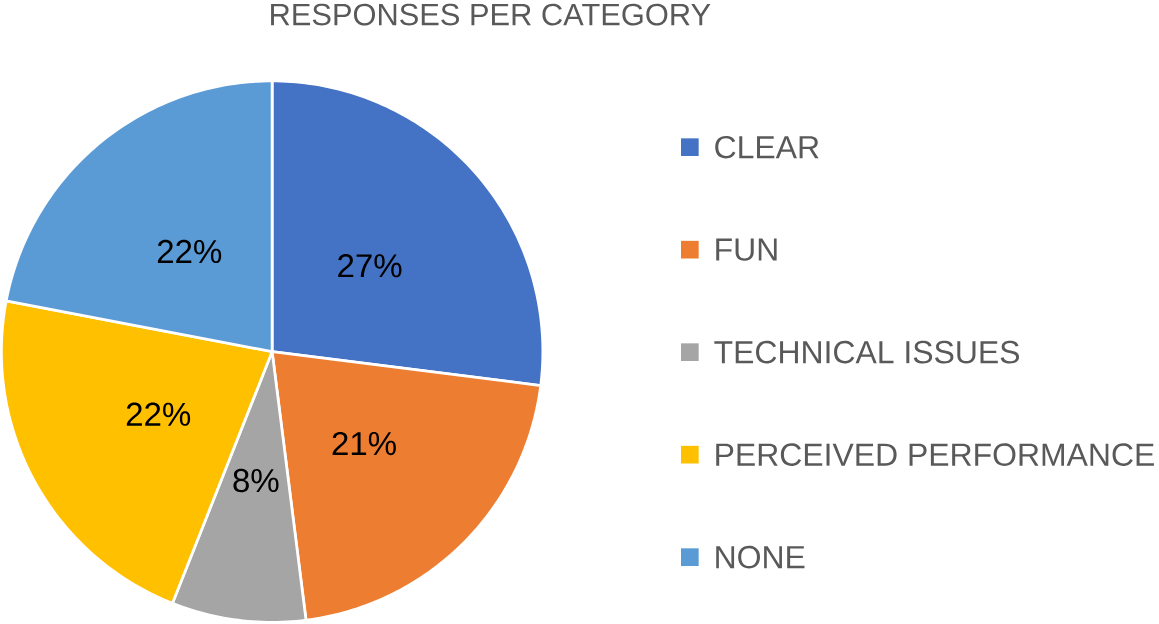 The image size is (1159, 624). I want to click on legend-label: PERCEIVED PERFORMANCE, so click(935, 455).